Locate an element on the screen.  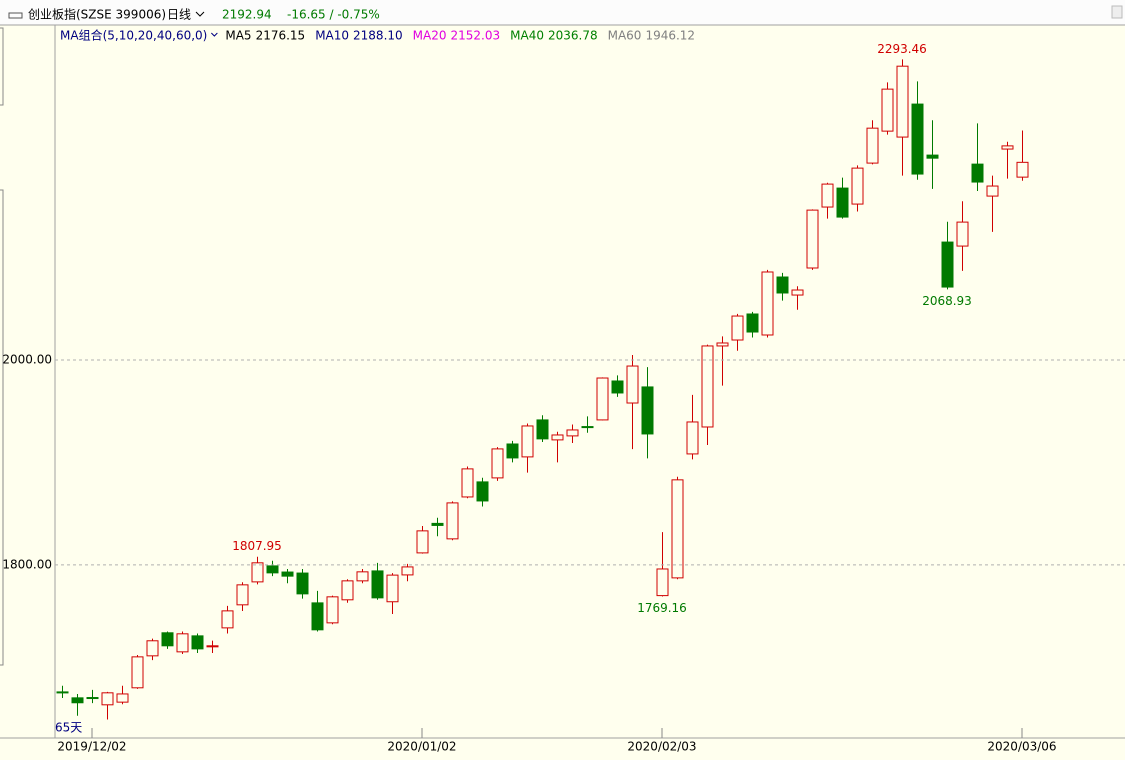
ma-value: 1946.12 is located at coordinates (670, 36).